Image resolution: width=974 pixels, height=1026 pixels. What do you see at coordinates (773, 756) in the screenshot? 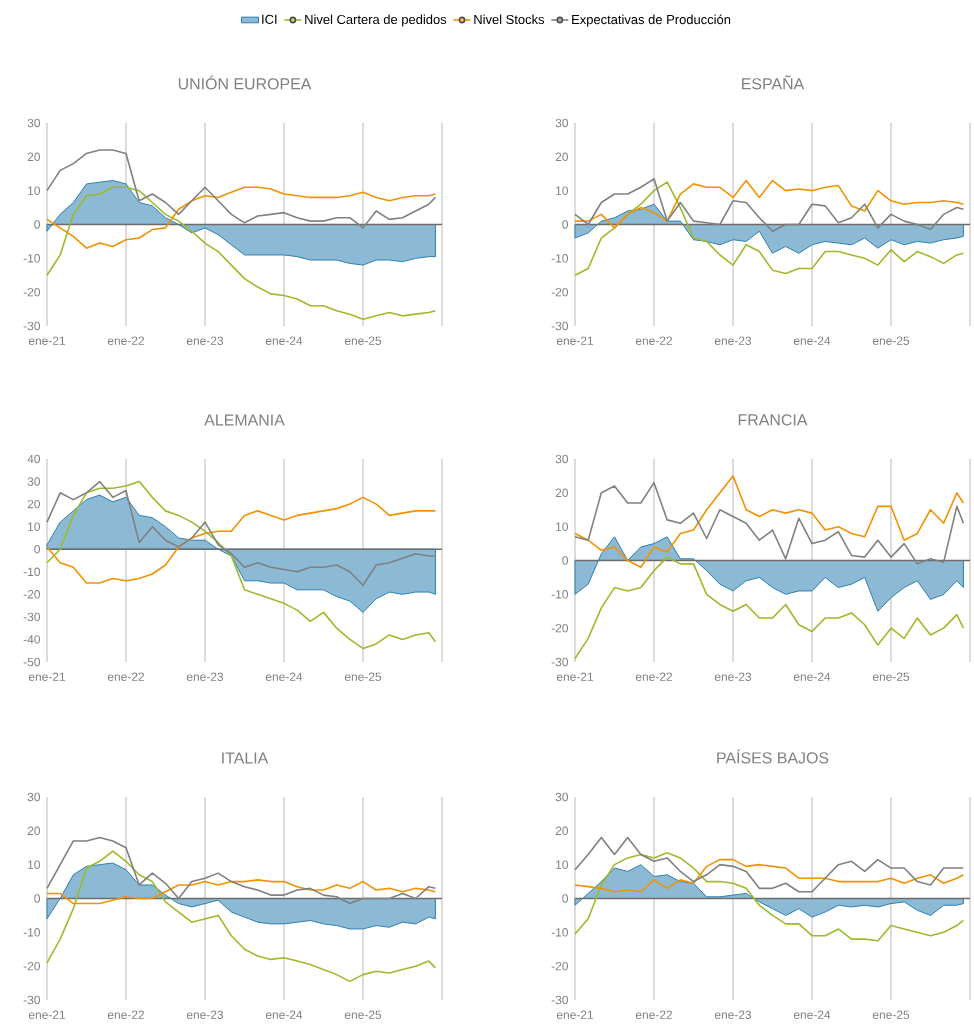
I see `chart-title: PAÍSES BAJOS` at bounding box center [773, 756].